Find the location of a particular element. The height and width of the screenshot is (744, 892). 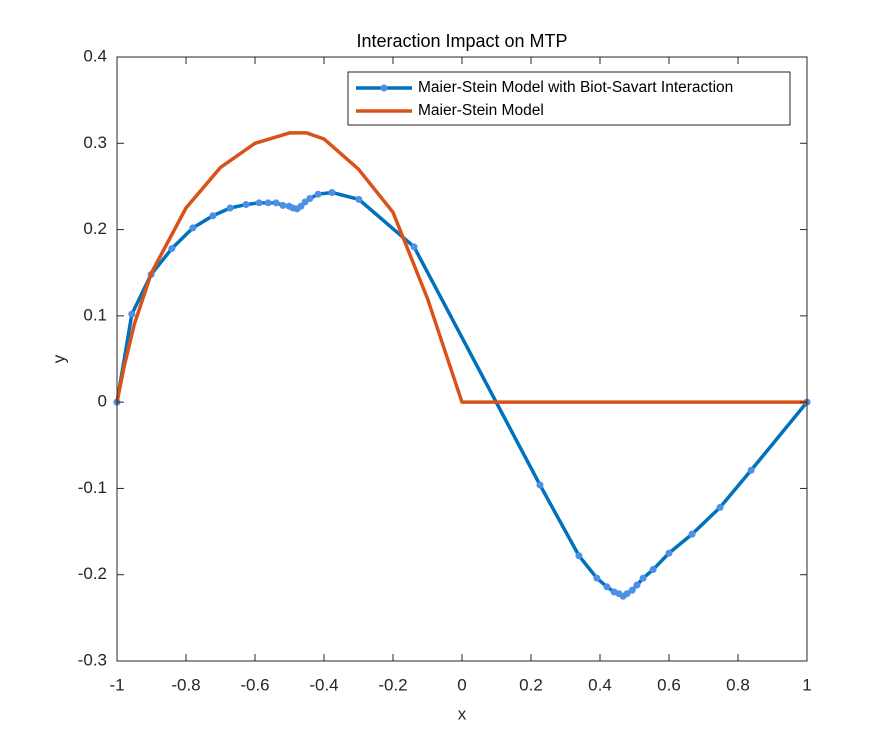

legend-box is located at coordinates (569, 98).